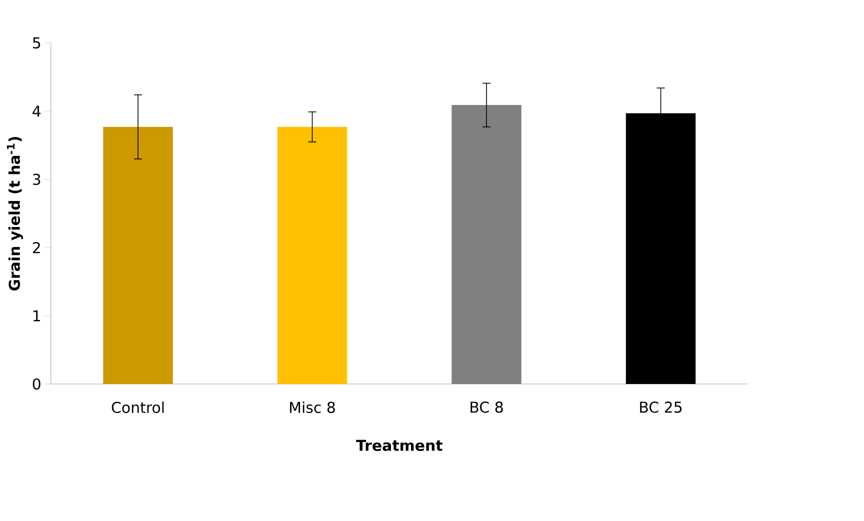 This screenshot has height=521, width=864. I want to click on y-tick-label: 5, so click(36, 43).